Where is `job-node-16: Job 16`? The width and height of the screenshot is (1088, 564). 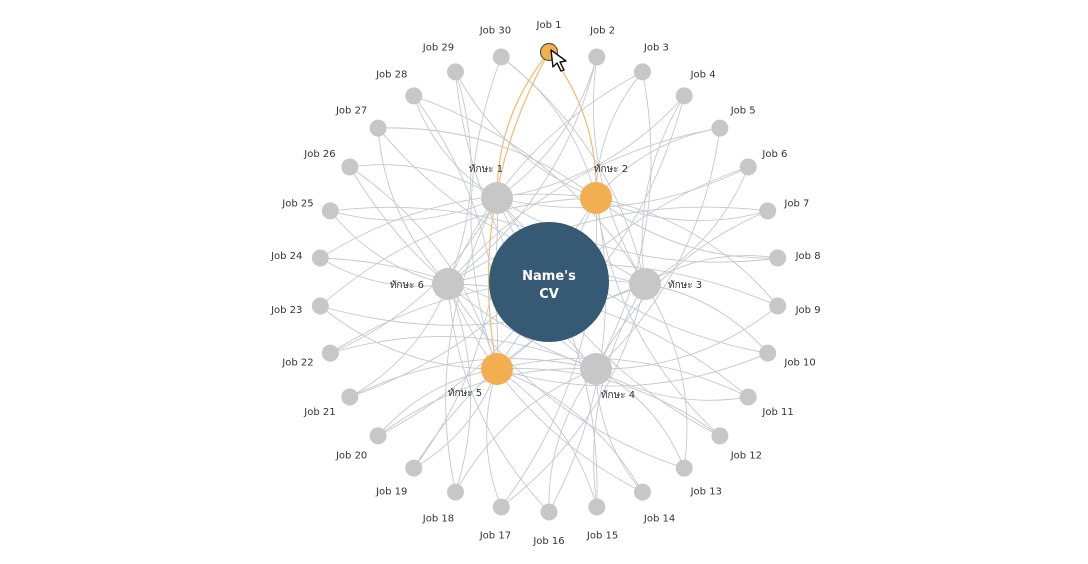 job-node-16: Job 16 is located at coordinates (548, 525).